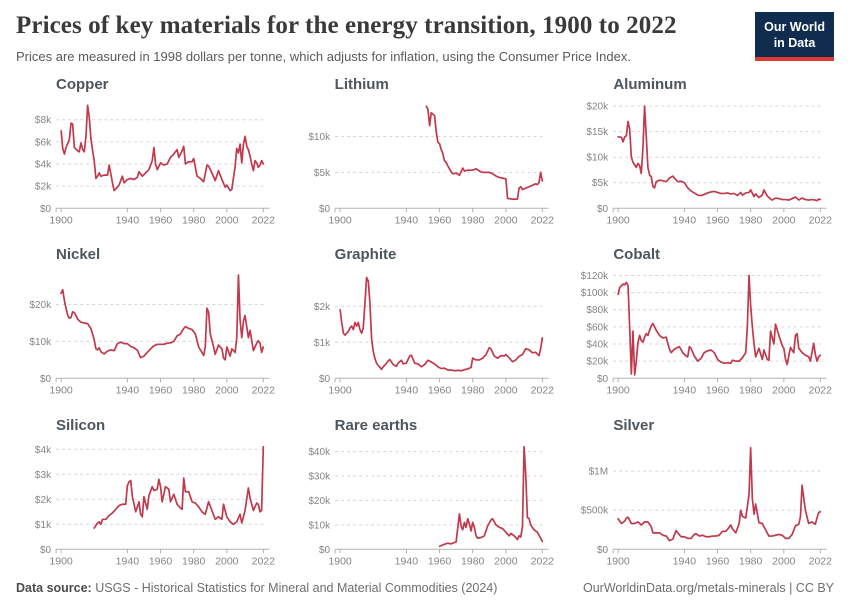 The width and height of the screenshot is (850, 600). I want to click on chart-card-lithium: Lithium $0 $5k $10k 1900 1940 1960 1980 2000 2022, so click(425, 154).